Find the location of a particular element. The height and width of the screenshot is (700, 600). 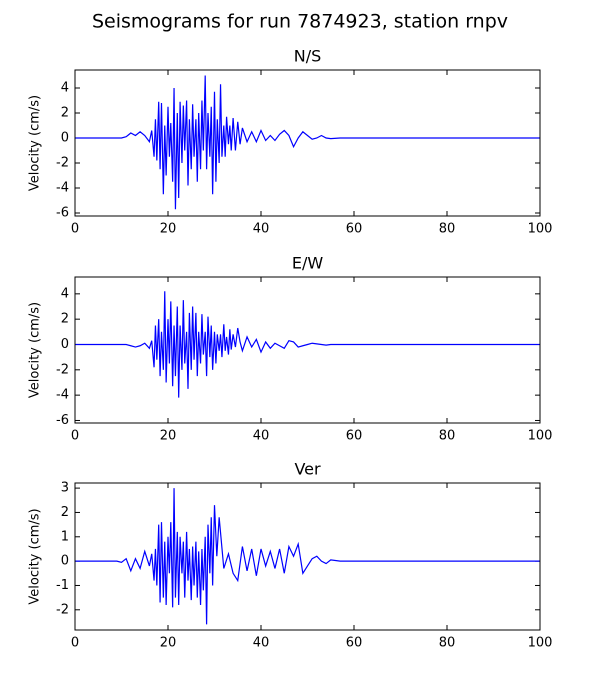

y-tick-label: 3 is located at coordinates (65, 488).